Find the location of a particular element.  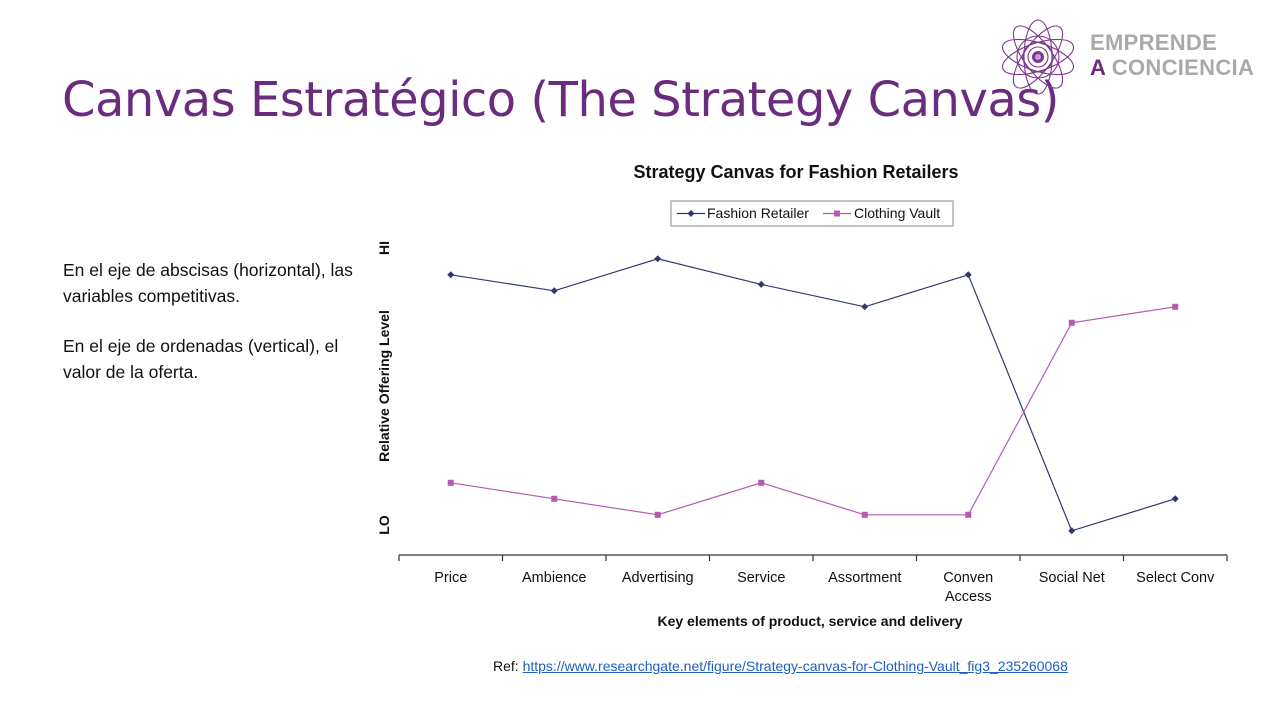

ref-label: Ref: is located at coordinates (506, 666).